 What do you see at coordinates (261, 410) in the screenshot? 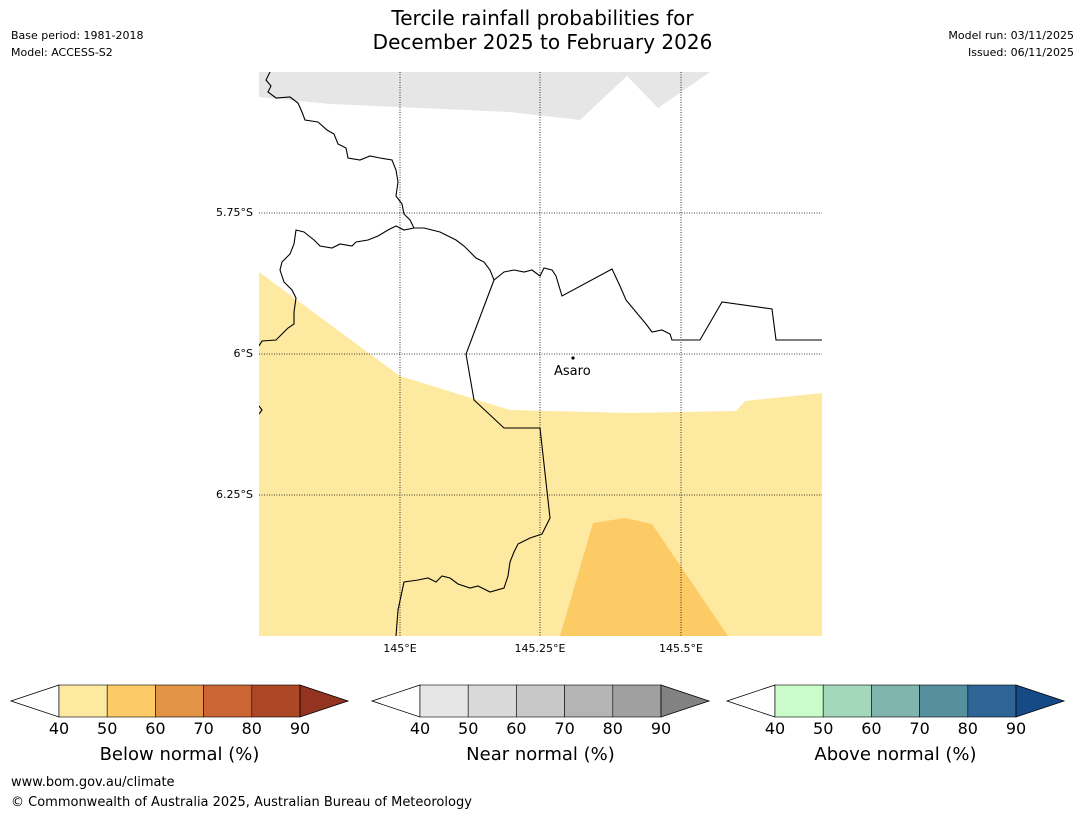
I see `border-fragment-west` at bounding box center [261, 410].